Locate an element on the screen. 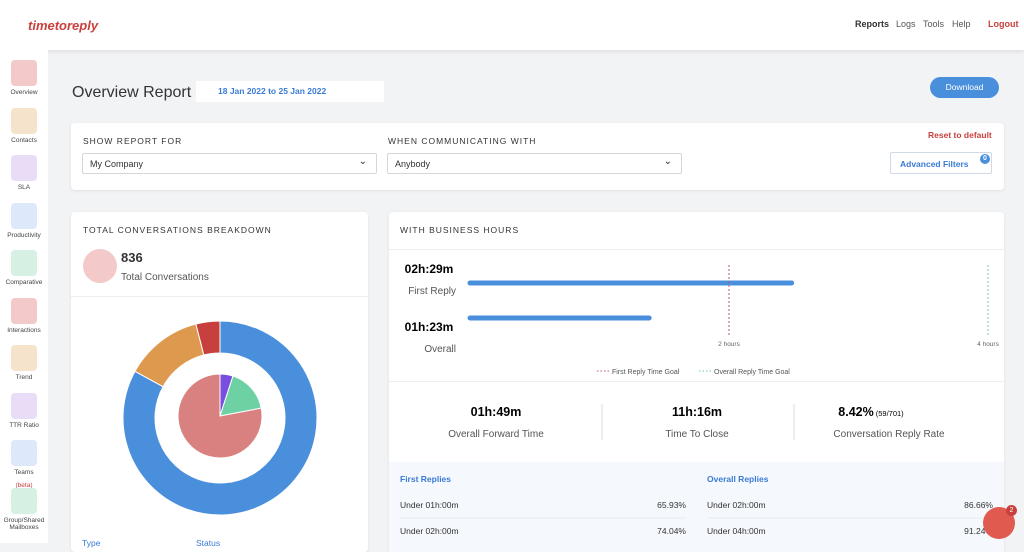  stat-value-text: 11h:16m is located at coordinates (697, 412).